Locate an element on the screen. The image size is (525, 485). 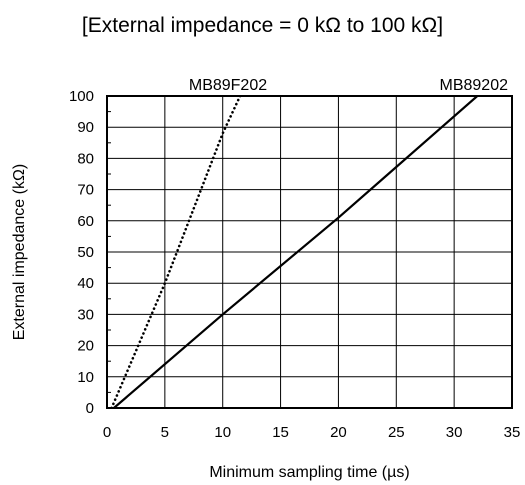
x-tick-label: 10 is located at coordinates (222, 432).